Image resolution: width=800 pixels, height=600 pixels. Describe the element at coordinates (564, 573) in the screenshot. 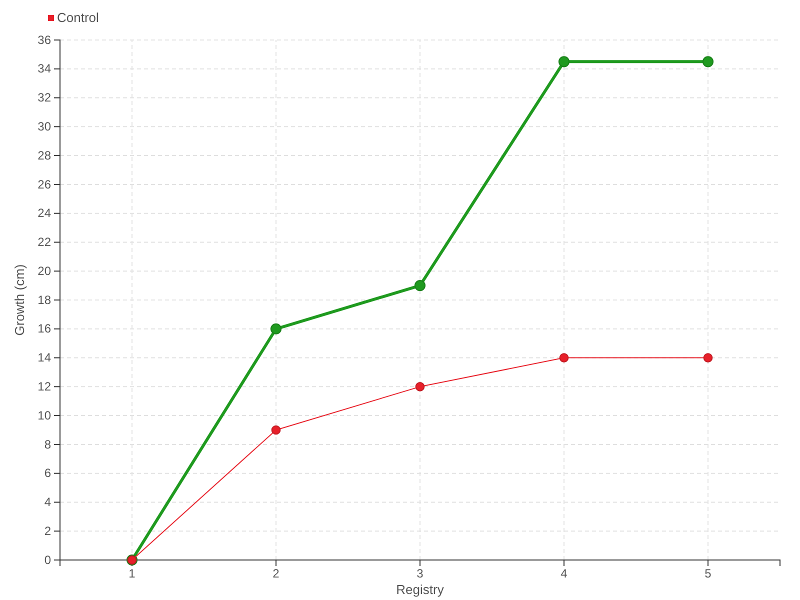

I see `x-tick-label: 4` at that location.